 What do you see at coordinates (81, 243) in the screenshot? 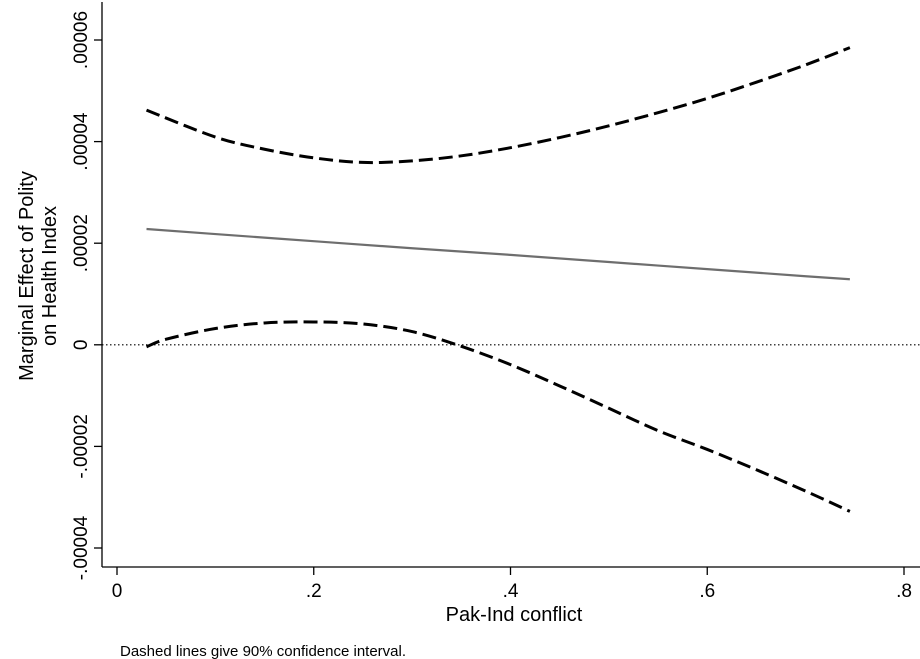
I see `y-tick-label: .00002` at bounding box center [81, 243].